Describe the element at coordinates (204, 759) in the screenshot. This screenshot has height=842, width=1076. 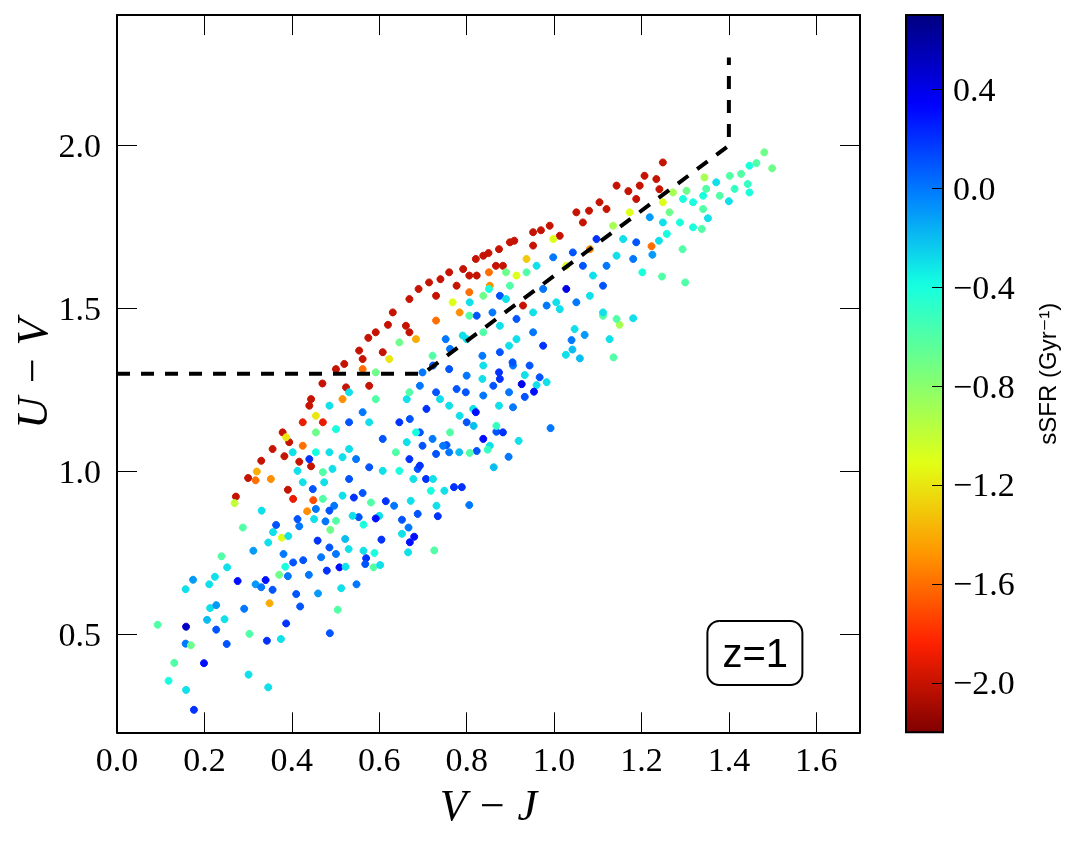
I see `x-tick-label: 0.2` at that location.